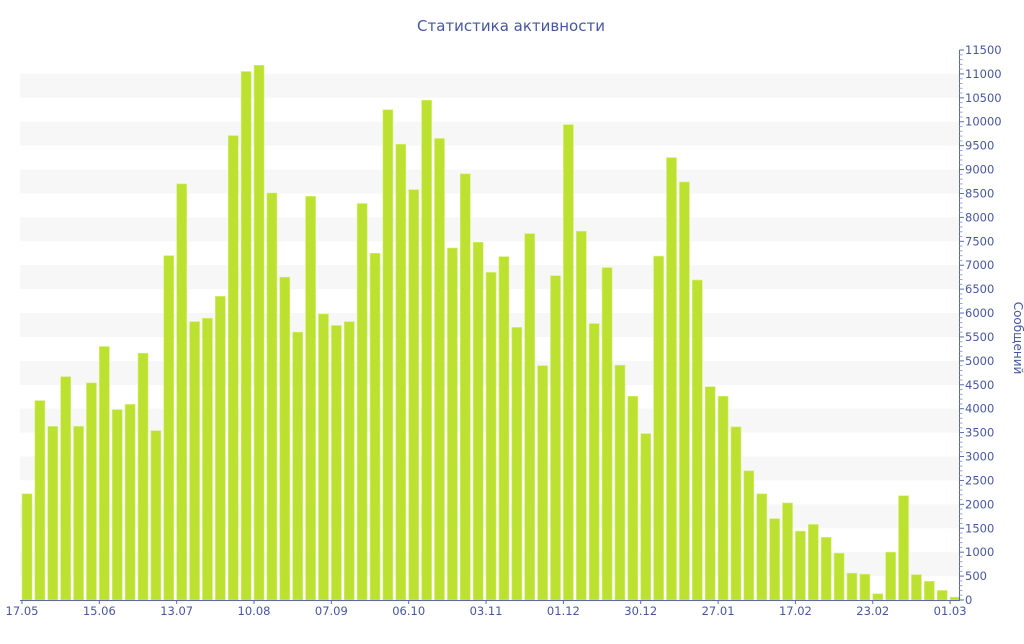  I want to click on y-tick-label: 2500, so click(979, 480).